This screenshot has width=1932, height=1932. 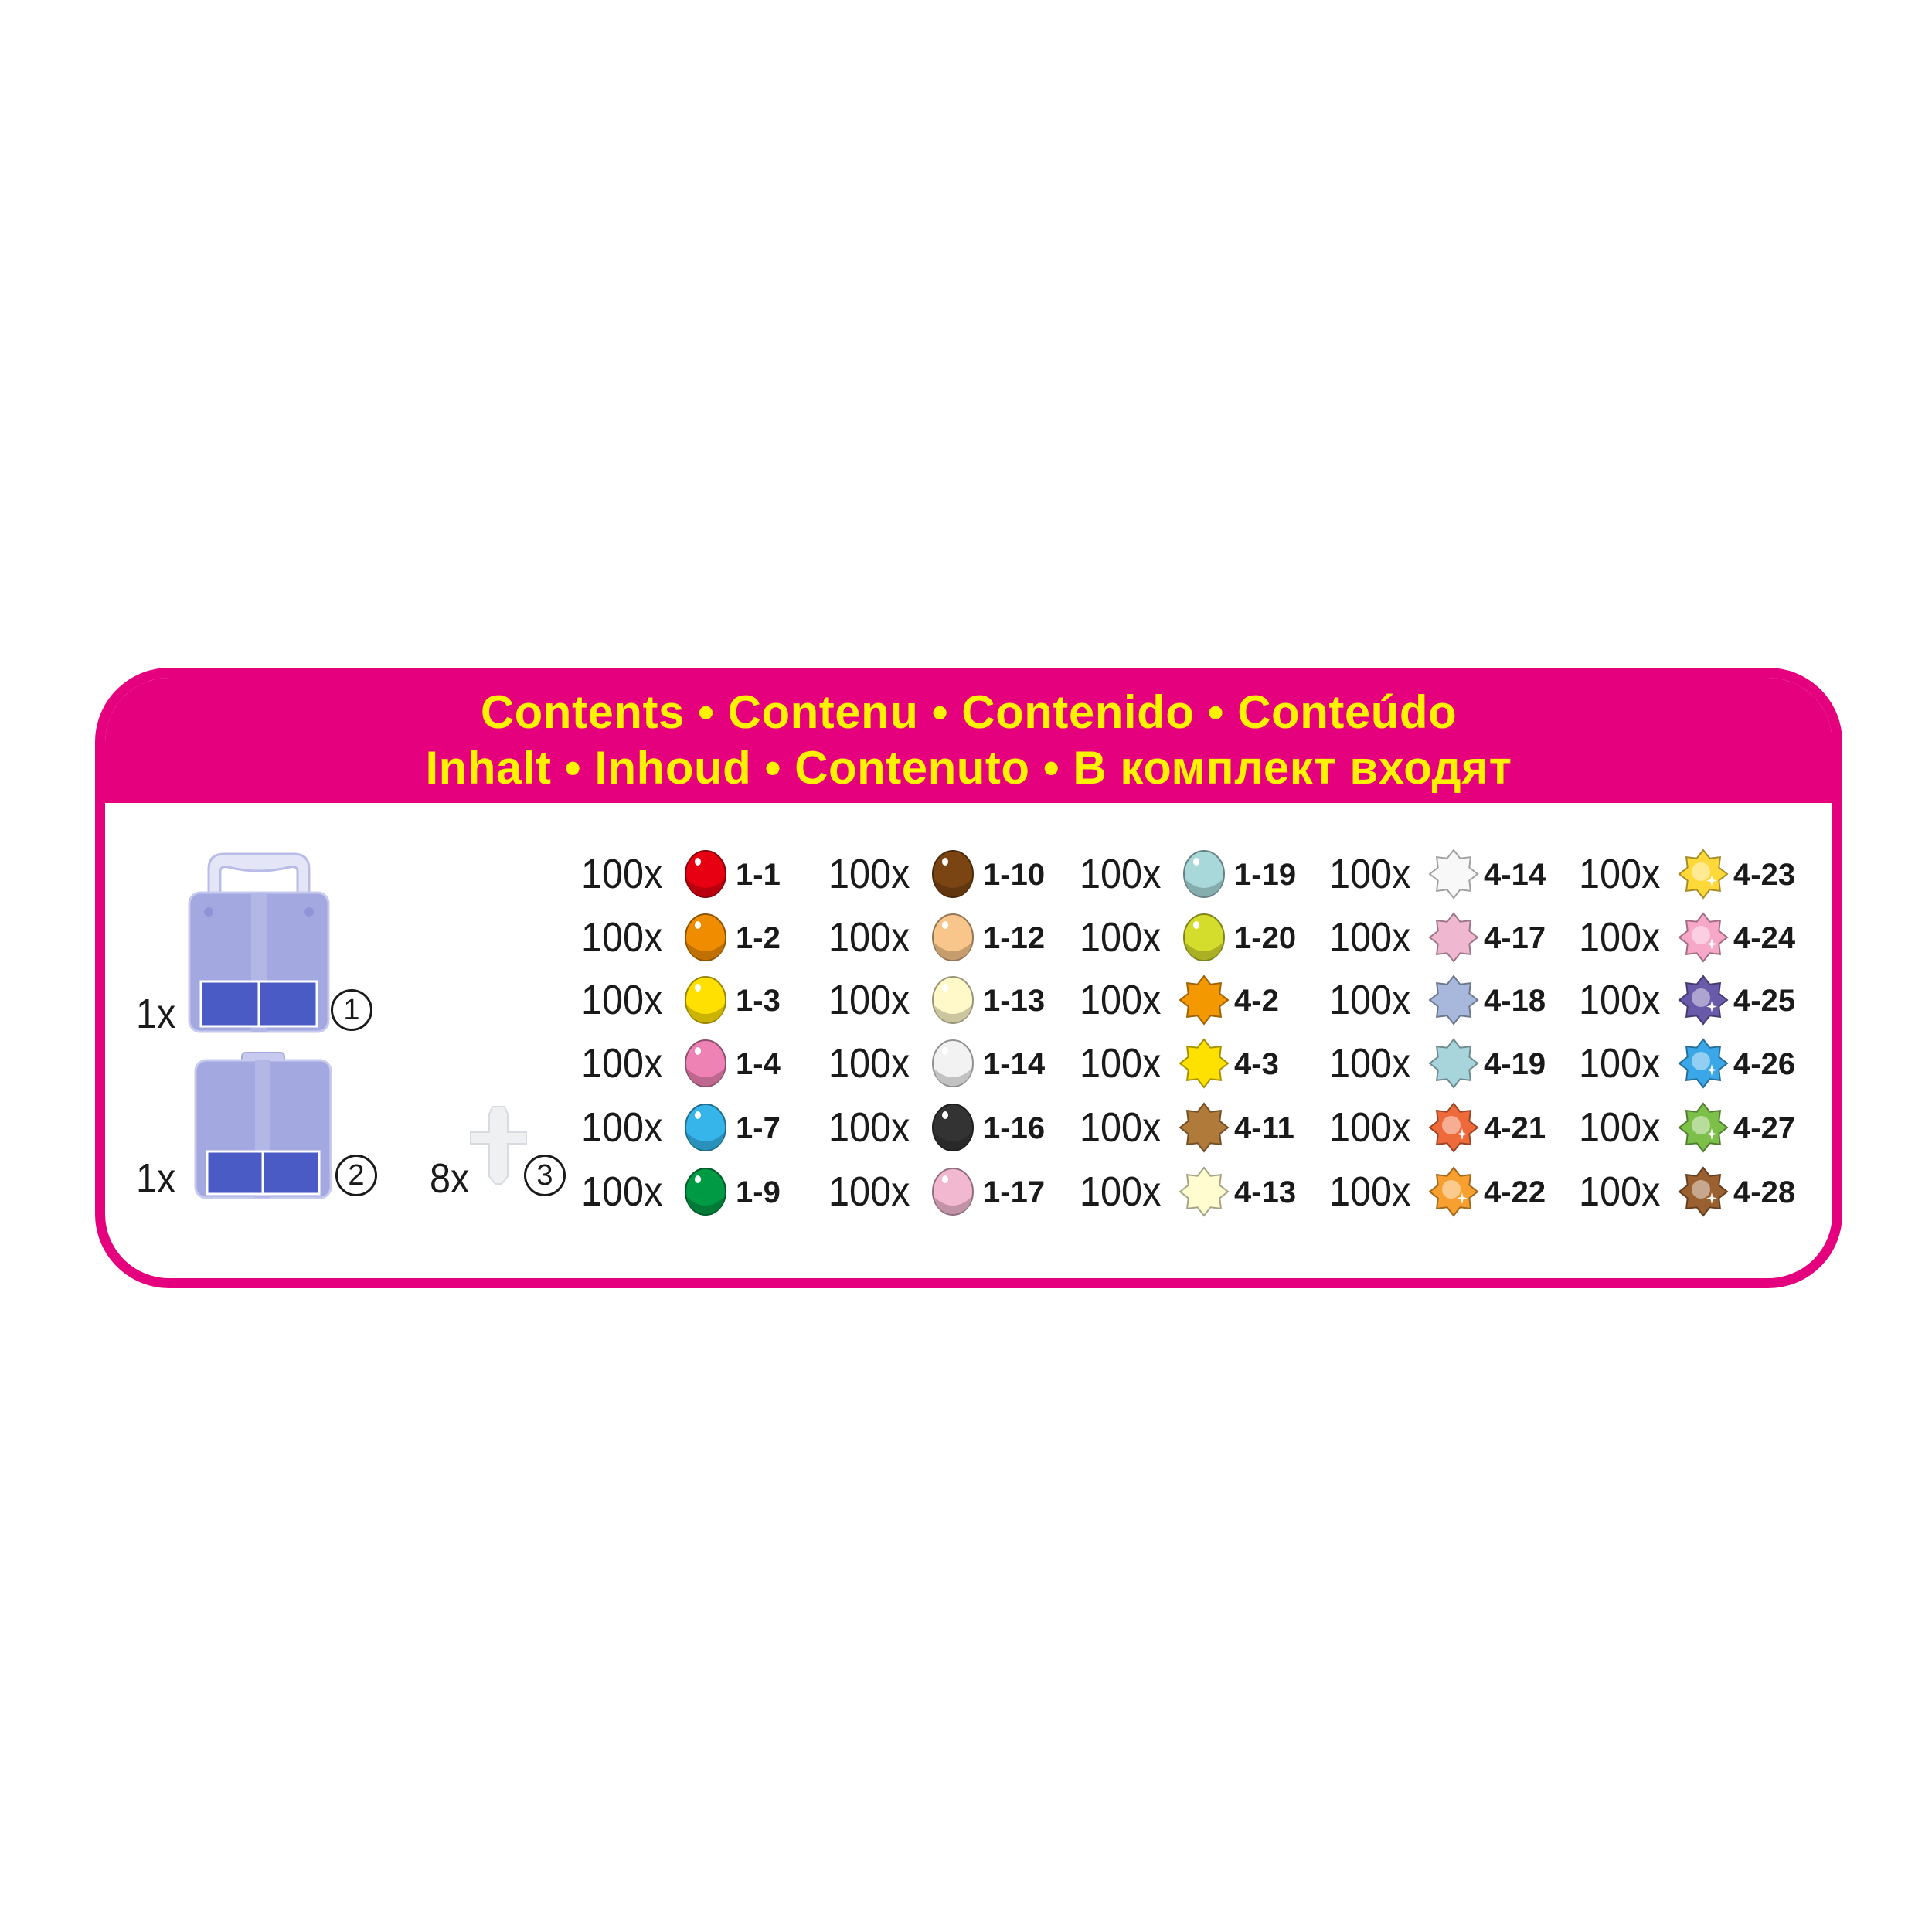 I want to click on bead-code: 4-17, so click(x=1515, y=938).